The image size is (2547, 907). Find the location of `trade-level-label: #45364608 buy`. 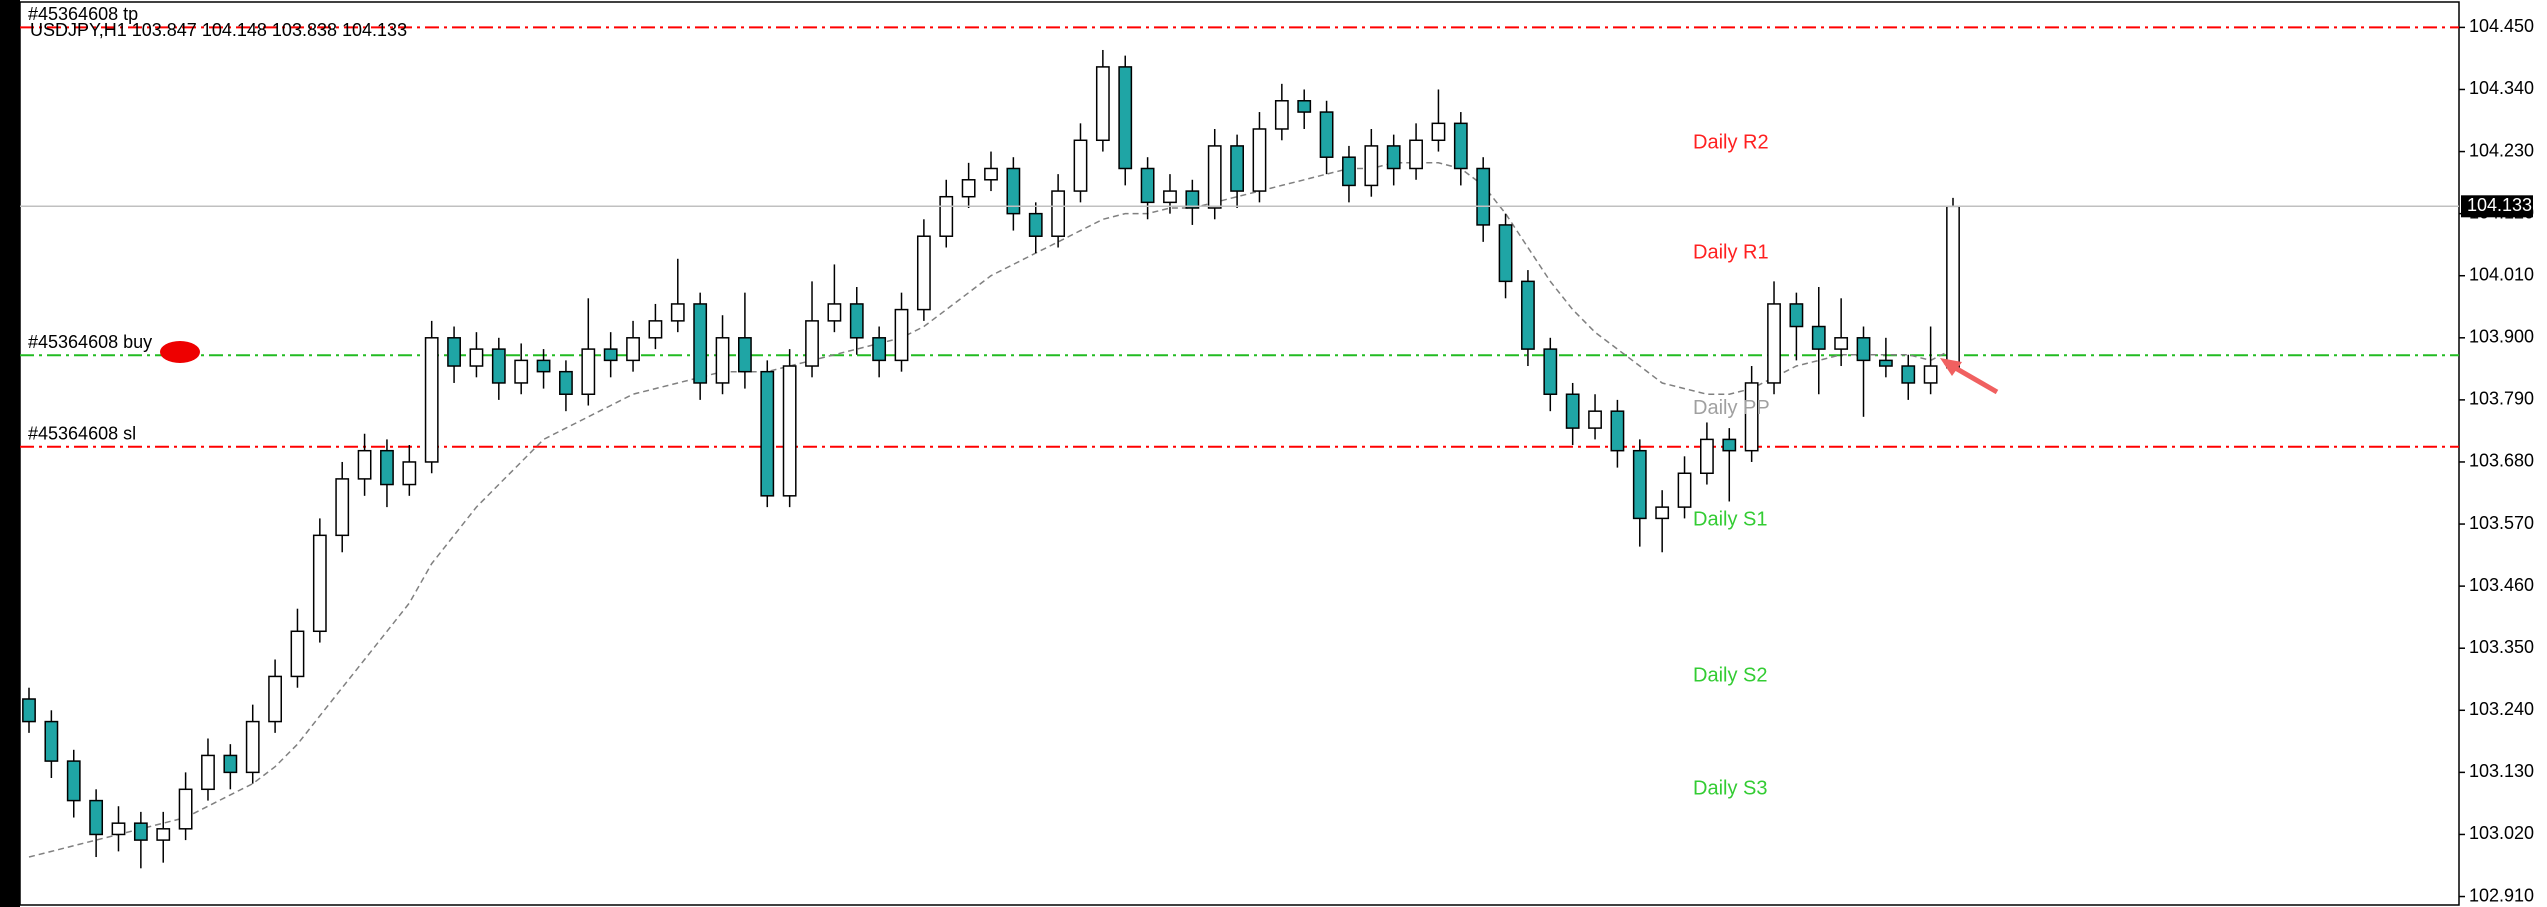

trade-level-label: #45364608 buy is located at coordinates (90, 342).